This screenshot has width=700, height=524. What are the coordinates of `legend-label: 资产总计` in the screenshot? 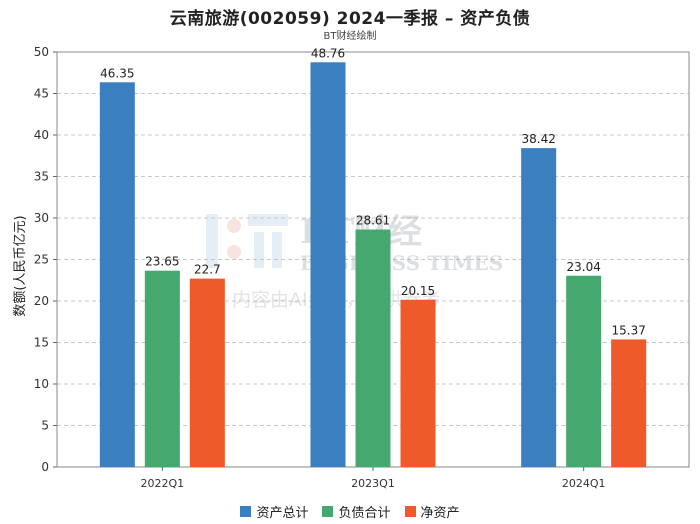 It's located at (282, 513).